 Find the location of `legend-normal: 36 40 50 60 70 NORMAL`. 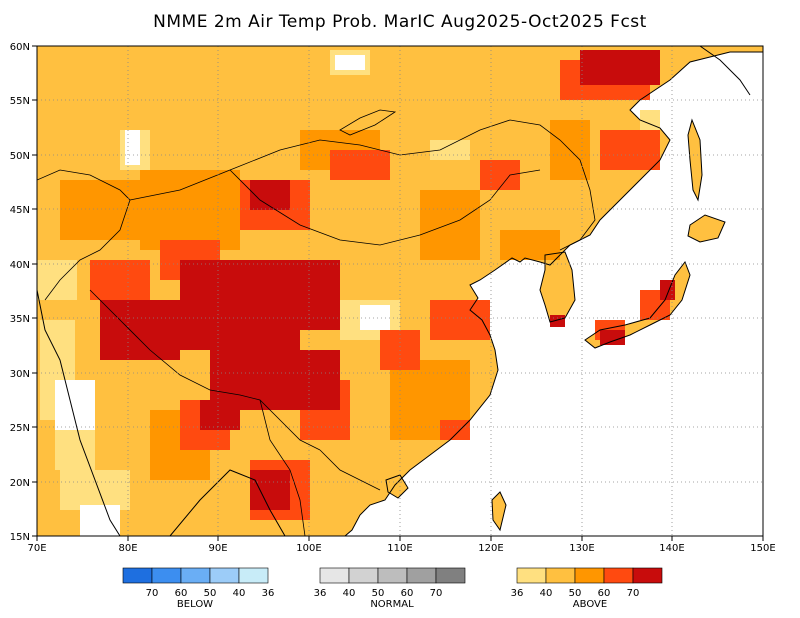

legend-normal: 36 40 50 60 70 NORMAL is located at coordinates (390, 588).